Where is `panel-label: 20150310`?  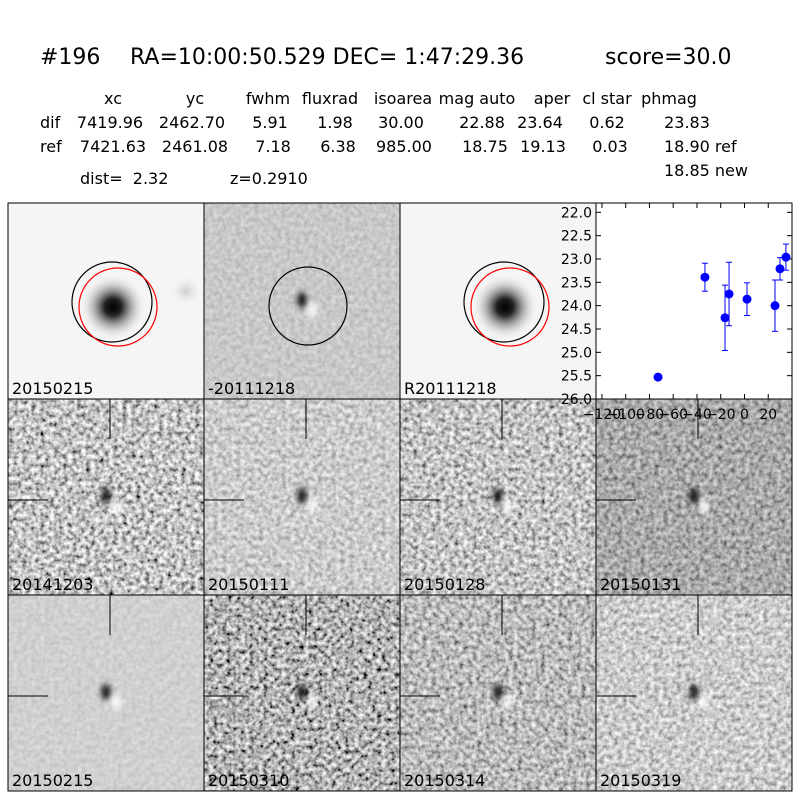
panel-label: 20150310 is located at coordinates (248, 780).